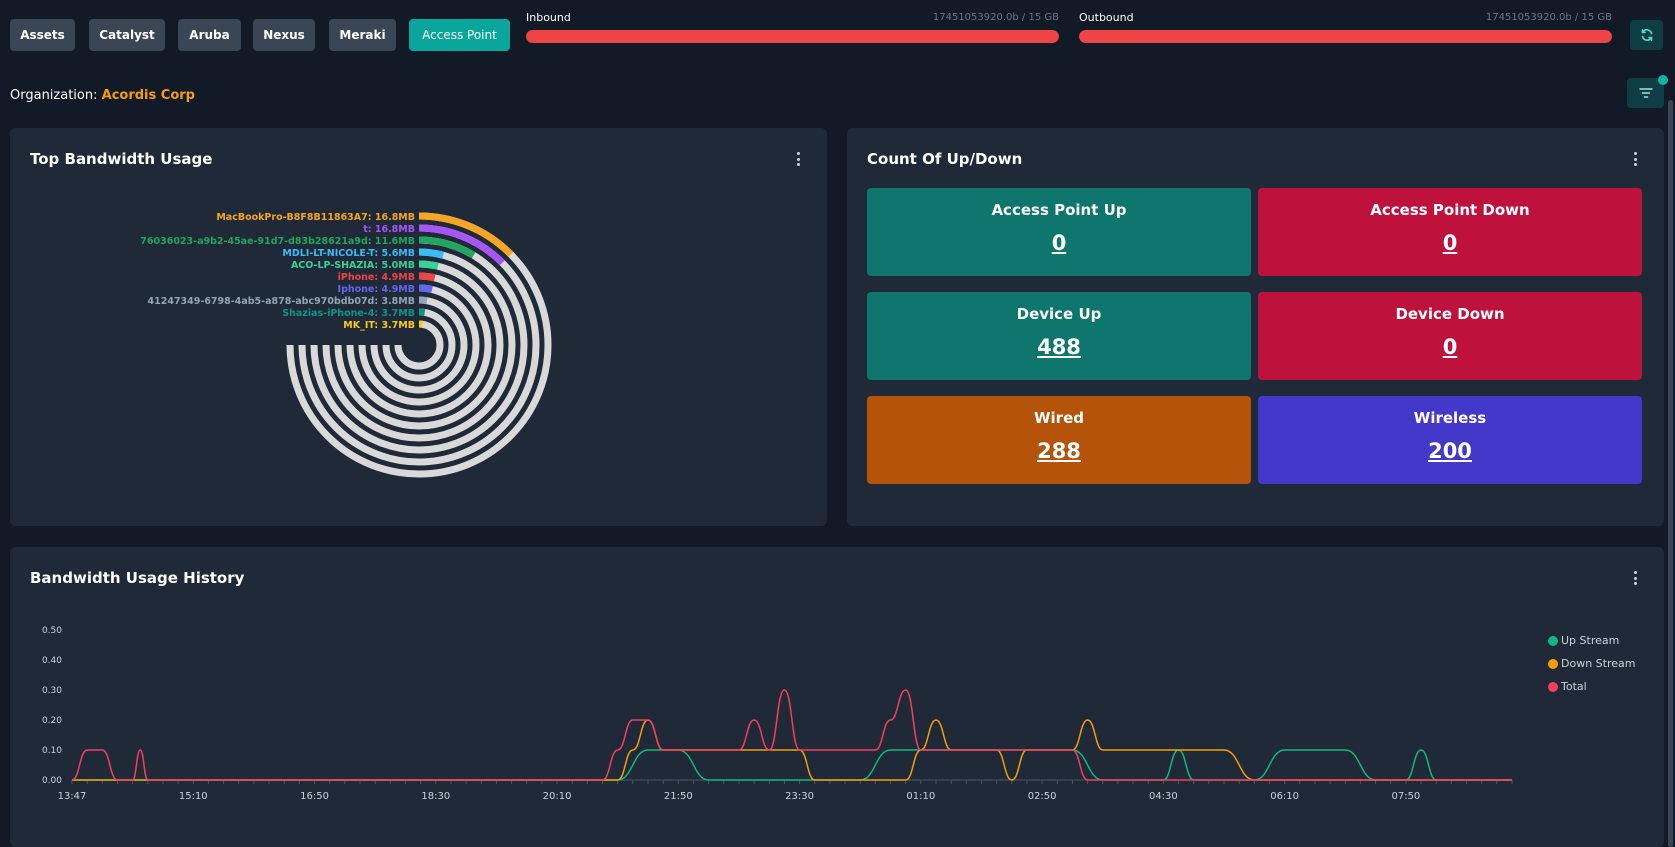 The image size is (1675, 847). What do you see at coordinates (52, 781) in the screenshot?
I see `y-tick-label: 0.00` at bounding box center [52, 781].